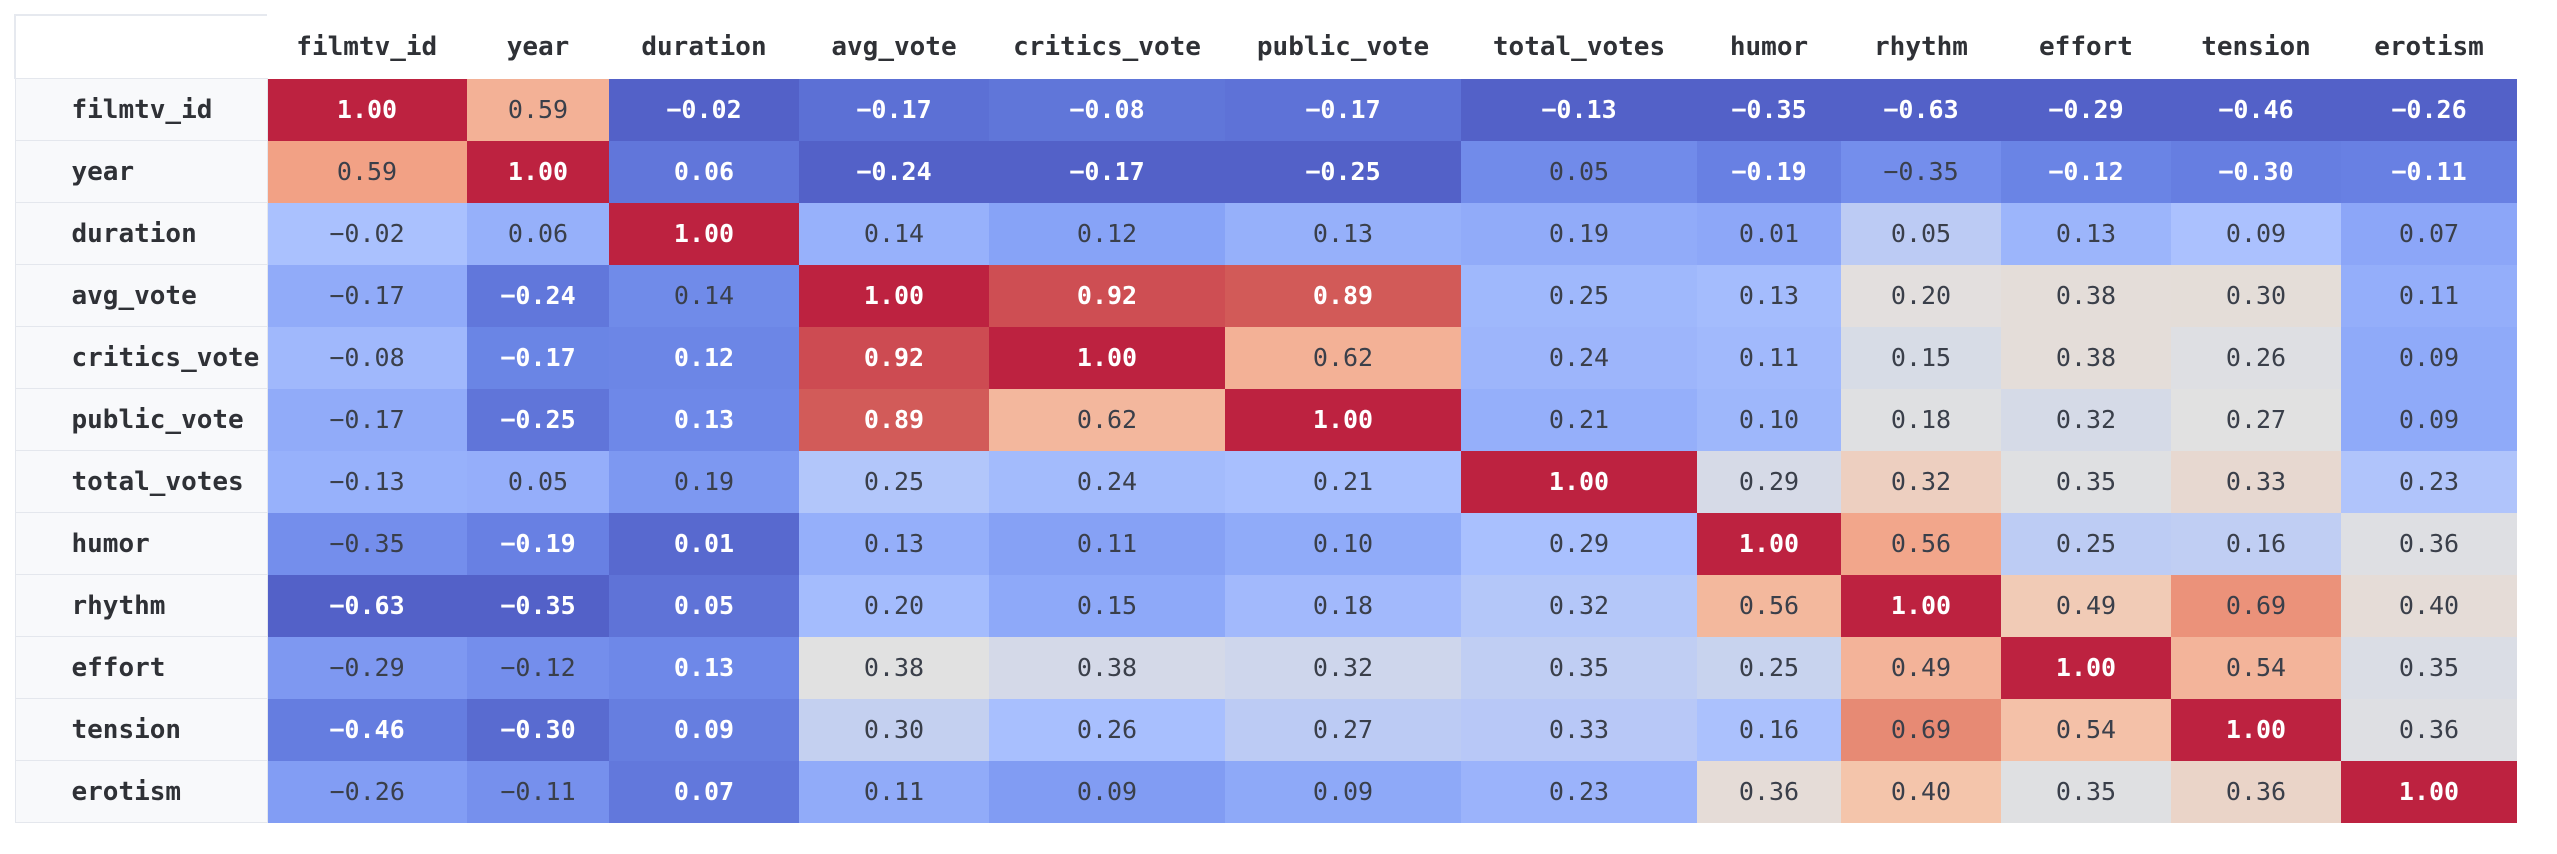 Image resolution: width=2557 pixels, height=854 pixels. I want to click on cell-avg-vote-year: −0.24, so click(538, 295).